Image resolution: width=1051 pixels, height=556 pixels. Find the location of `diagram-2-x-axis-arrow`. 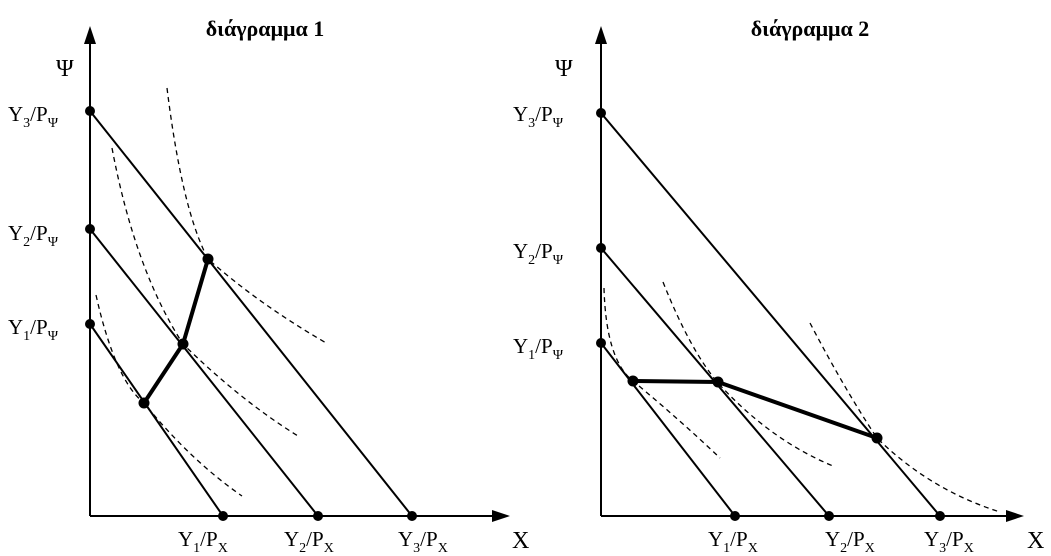

diagram-2-x-axis-arrow is located at coordinates (1015, 516).